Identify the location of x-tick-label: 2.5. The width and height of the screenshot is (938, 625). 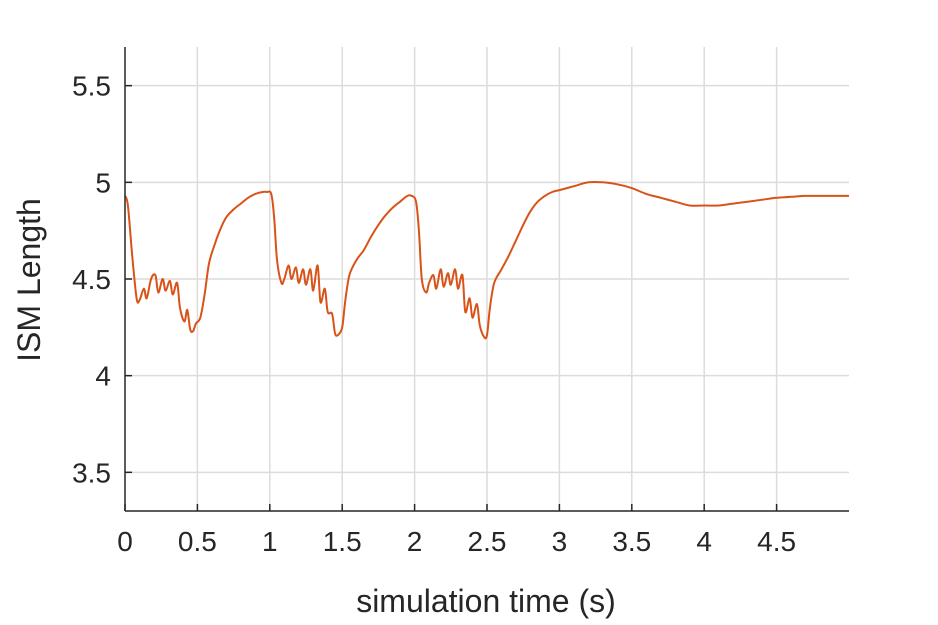
(487, 541).